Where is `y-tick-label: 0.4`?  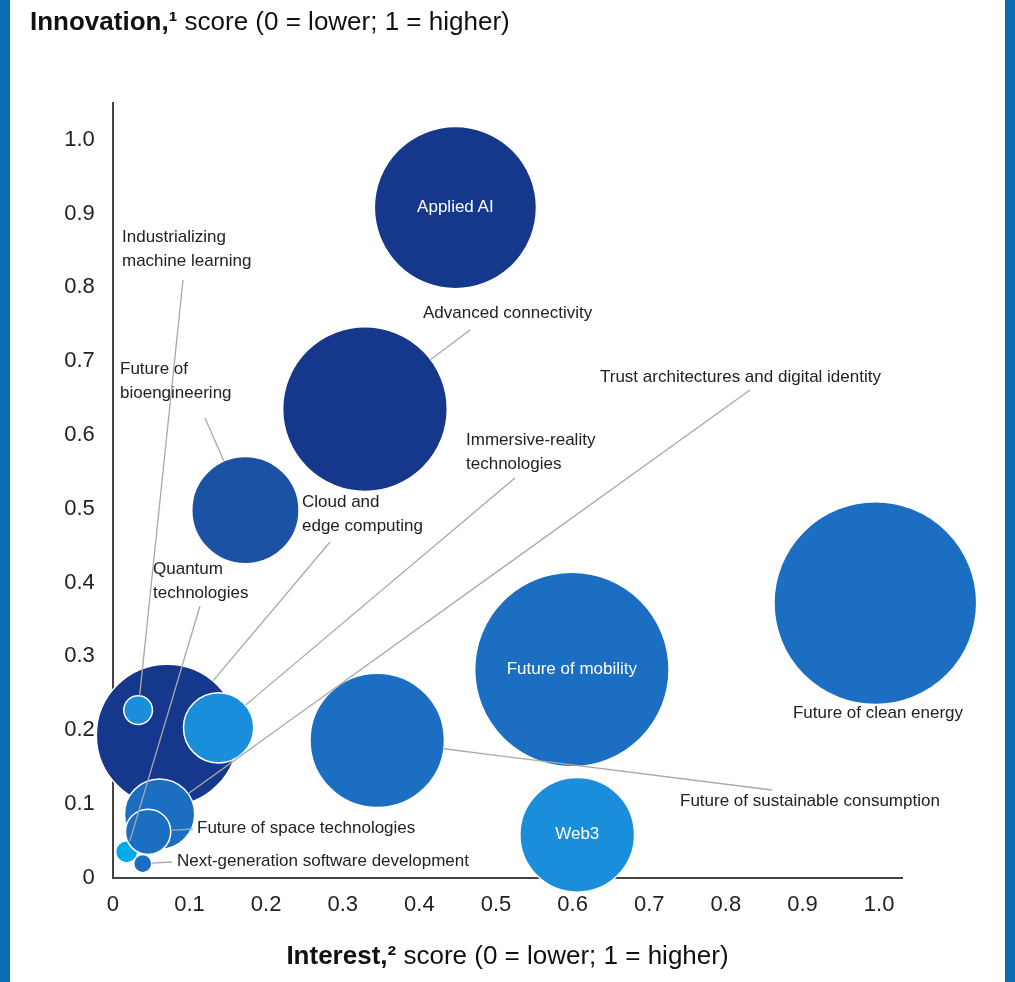 y-tick-label: 0.4 is located at coordinates (79, 581).